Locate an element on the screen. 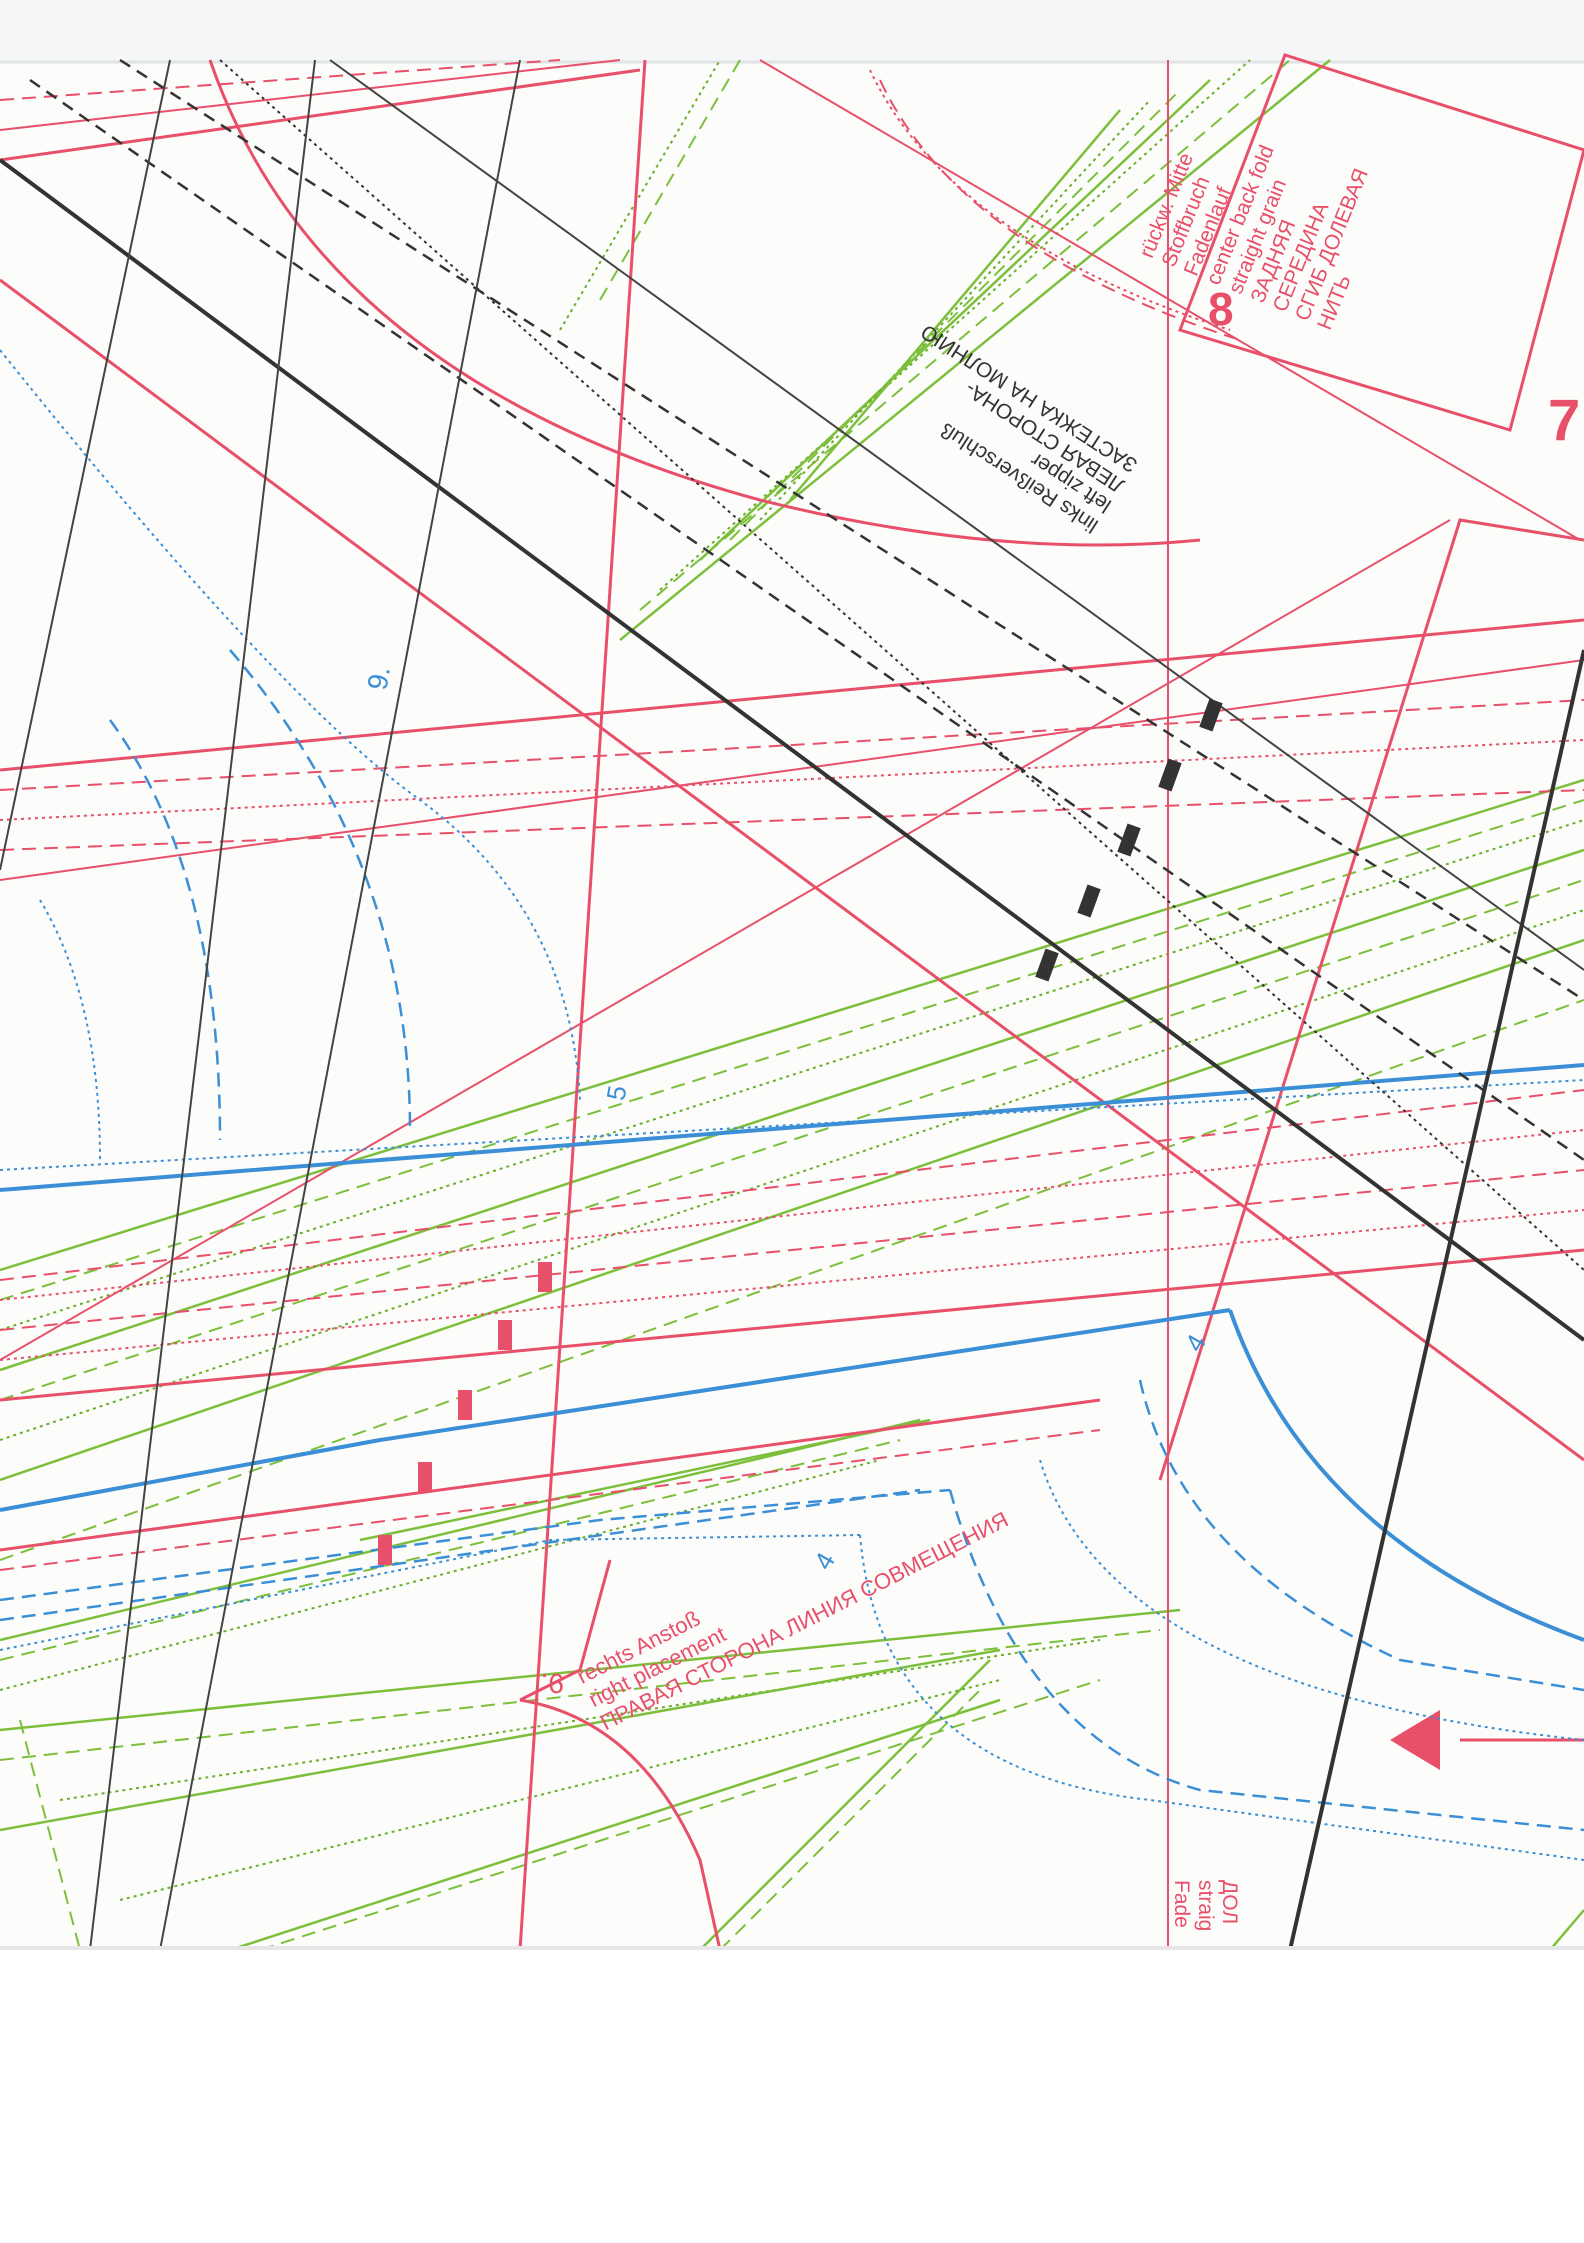  armhole-curve is located at coordinates (704, 303).